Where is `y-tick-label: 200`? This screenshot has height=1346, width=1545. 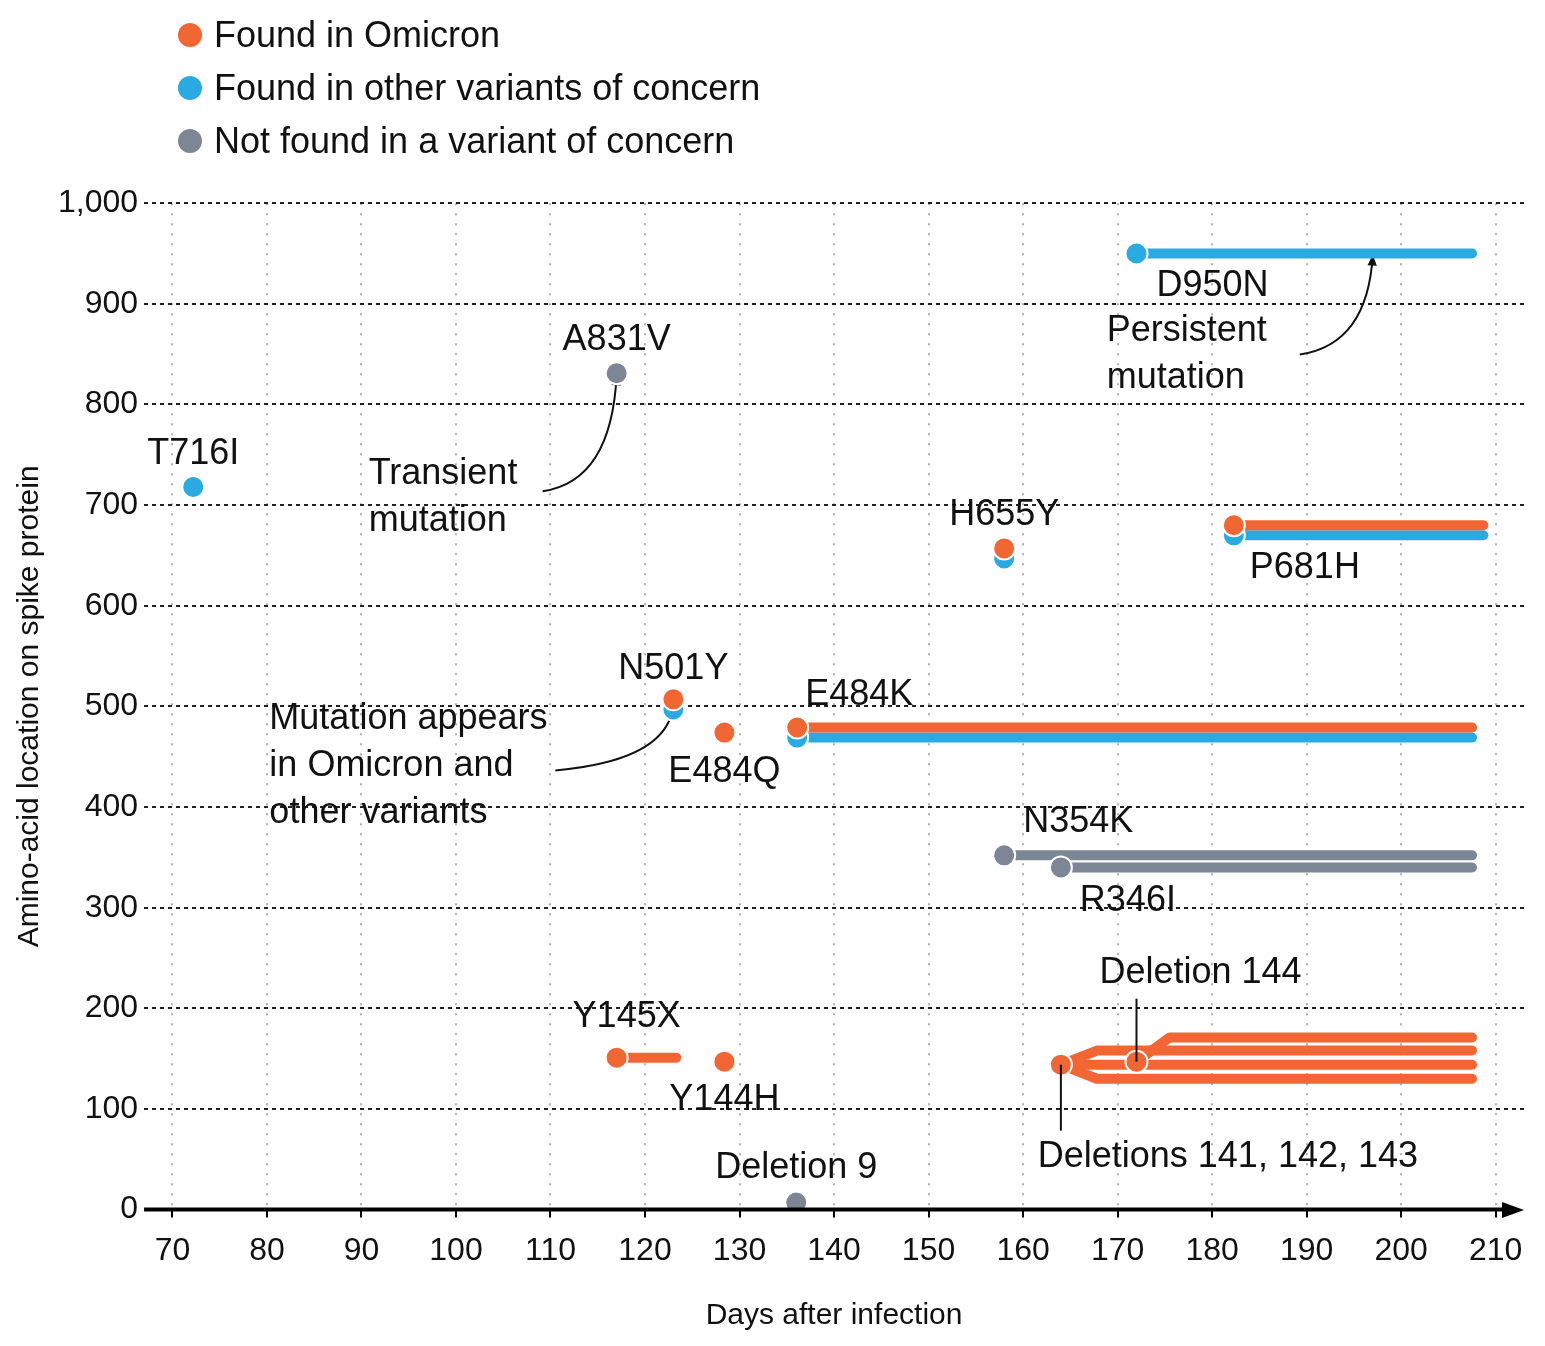 y-tick-label: 200 is located at coordinates (111, 1006).